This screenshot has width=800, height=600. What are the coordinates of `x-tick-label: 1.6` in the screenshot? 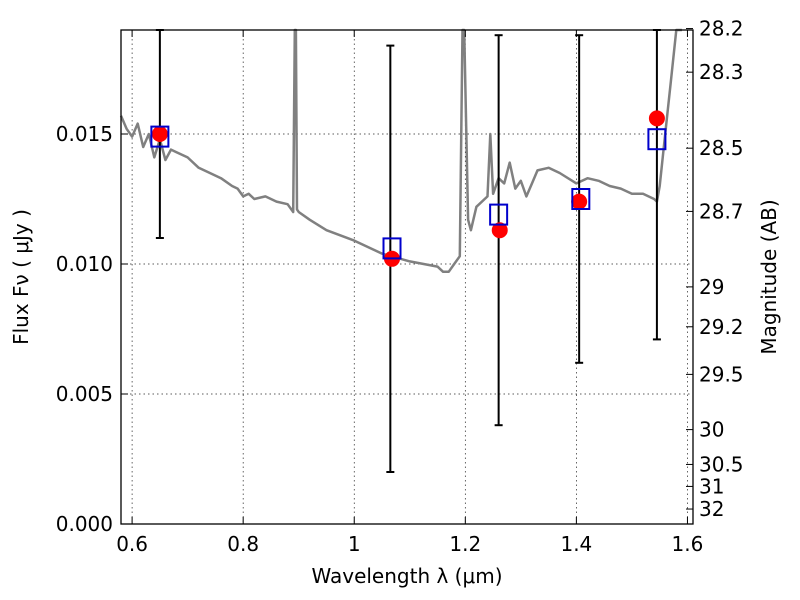 It's located at (688, 544).